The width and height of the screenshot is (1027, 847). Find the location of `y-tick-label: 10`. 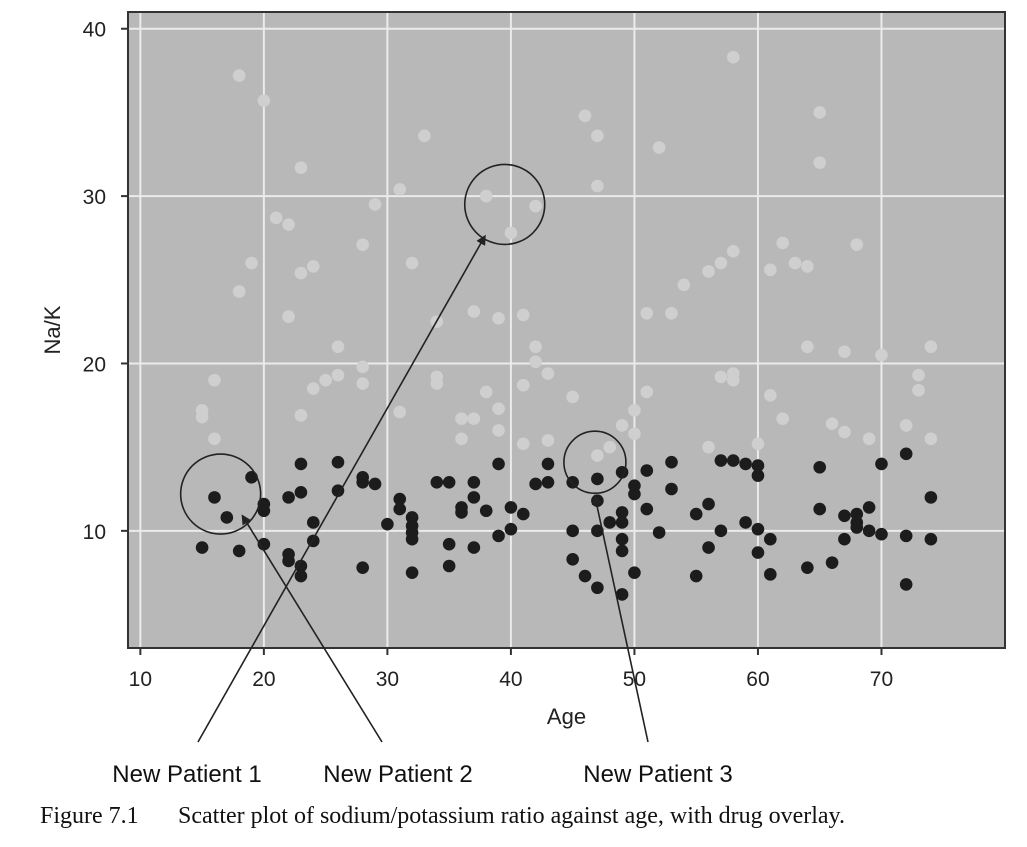

y-tick-label: 10 is located at coordinates (94, 532).